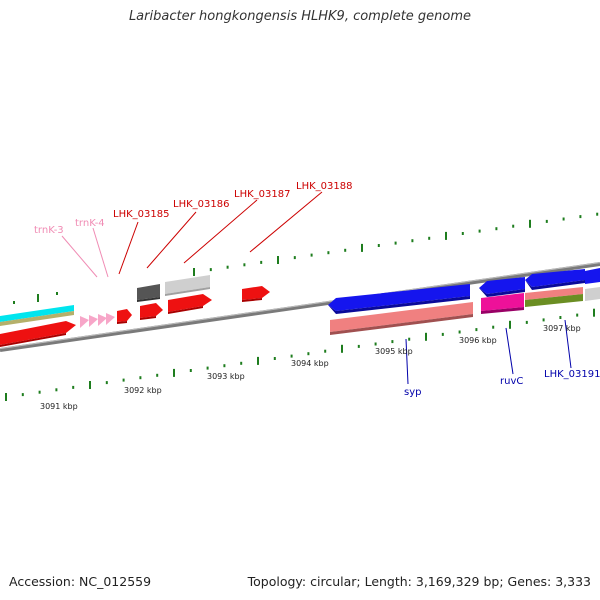 This screenshot has height=600, width=600. What do you see at coordinates (141, 214) in the screenshot?
I see `gene-label-lhk-03185: LHK_03185` at bounding box center [141, 214].